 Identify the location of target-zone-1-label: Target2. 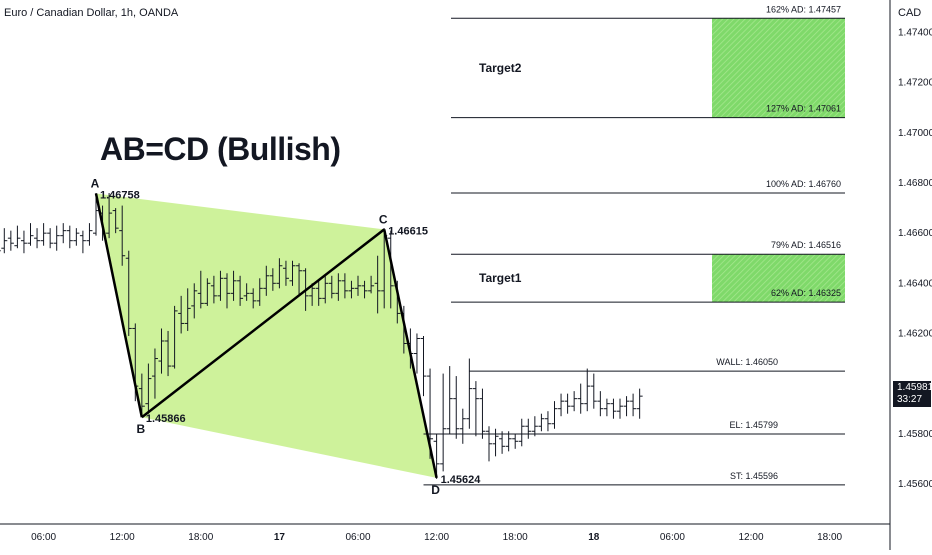
(500, 68).